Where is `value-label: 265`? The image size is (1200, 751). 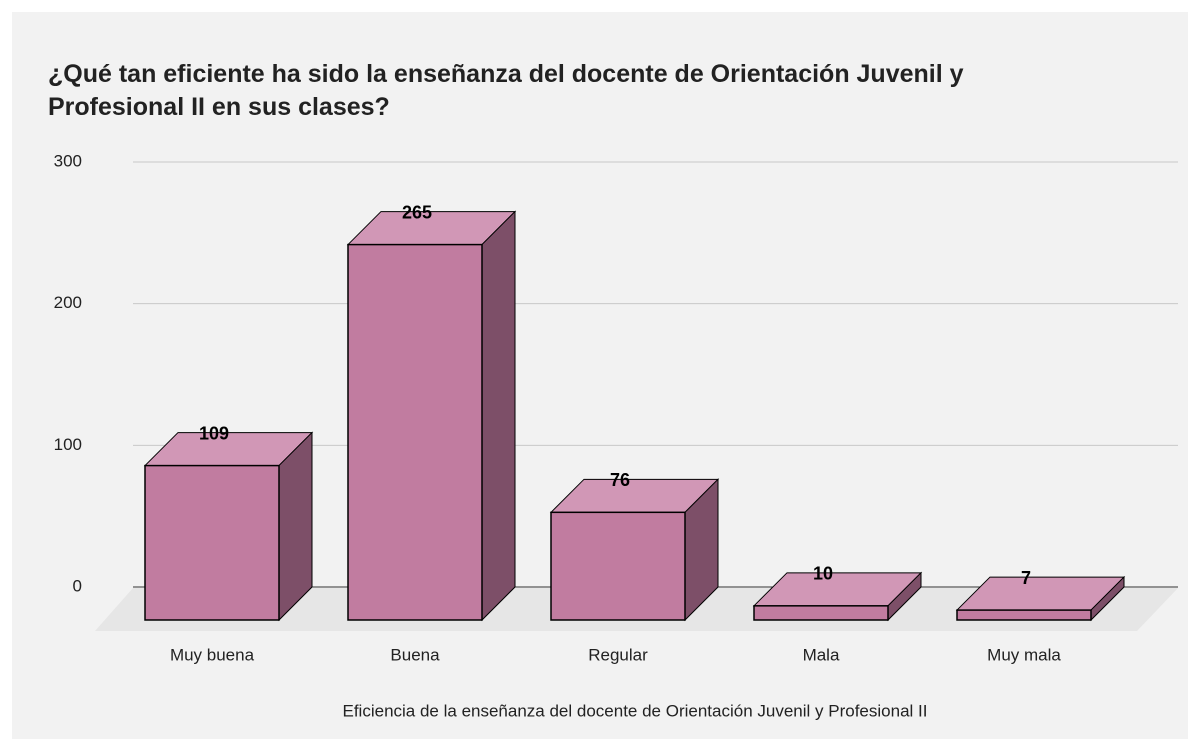
value-label: 265 is located at coordinates (417, 212).